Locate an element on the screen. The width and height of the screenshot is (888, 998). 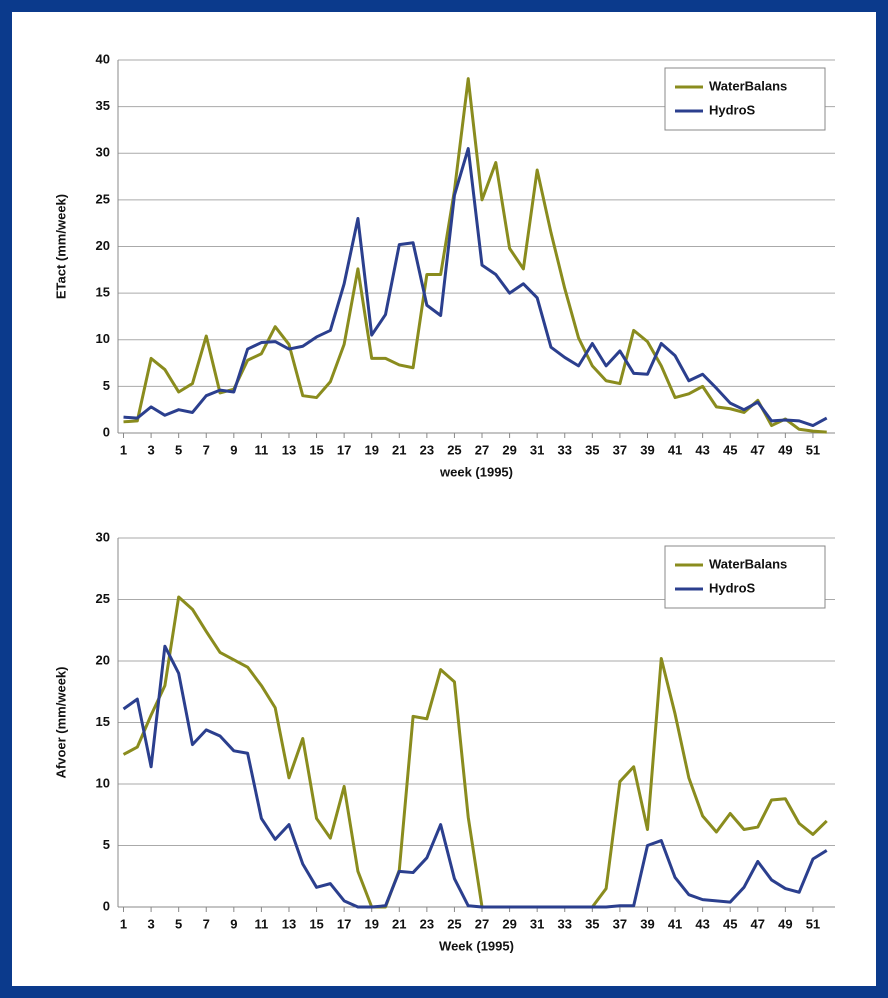
x-axis-label: Week (1995) is located at coordinates (476, 945).